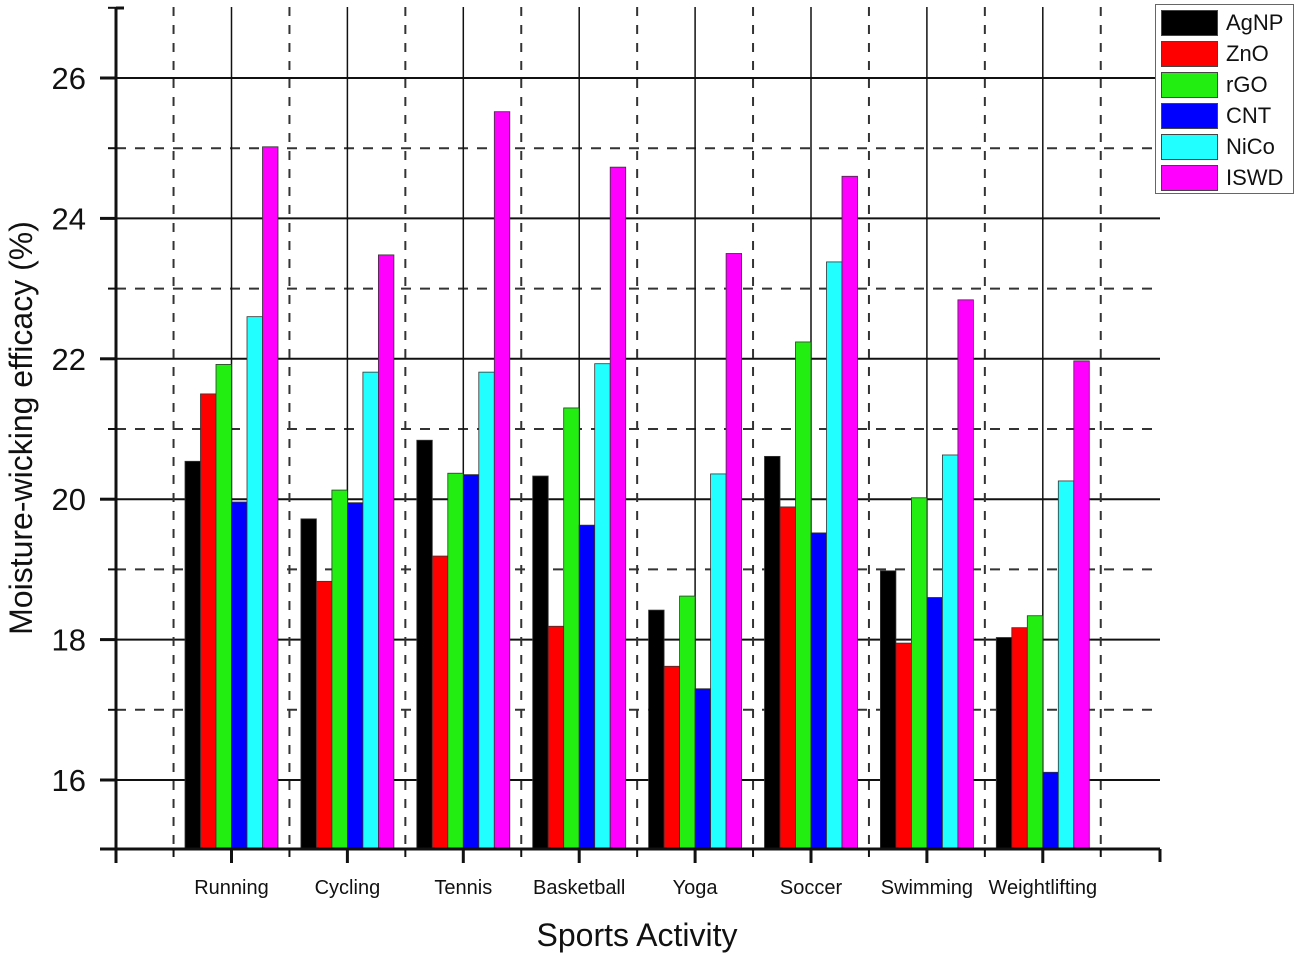 The height and width of the screenshot is (960, 1300). Describe the element at coordinates (556, 737) in the screenshot. I see `bar-zno-basketball` at that location.